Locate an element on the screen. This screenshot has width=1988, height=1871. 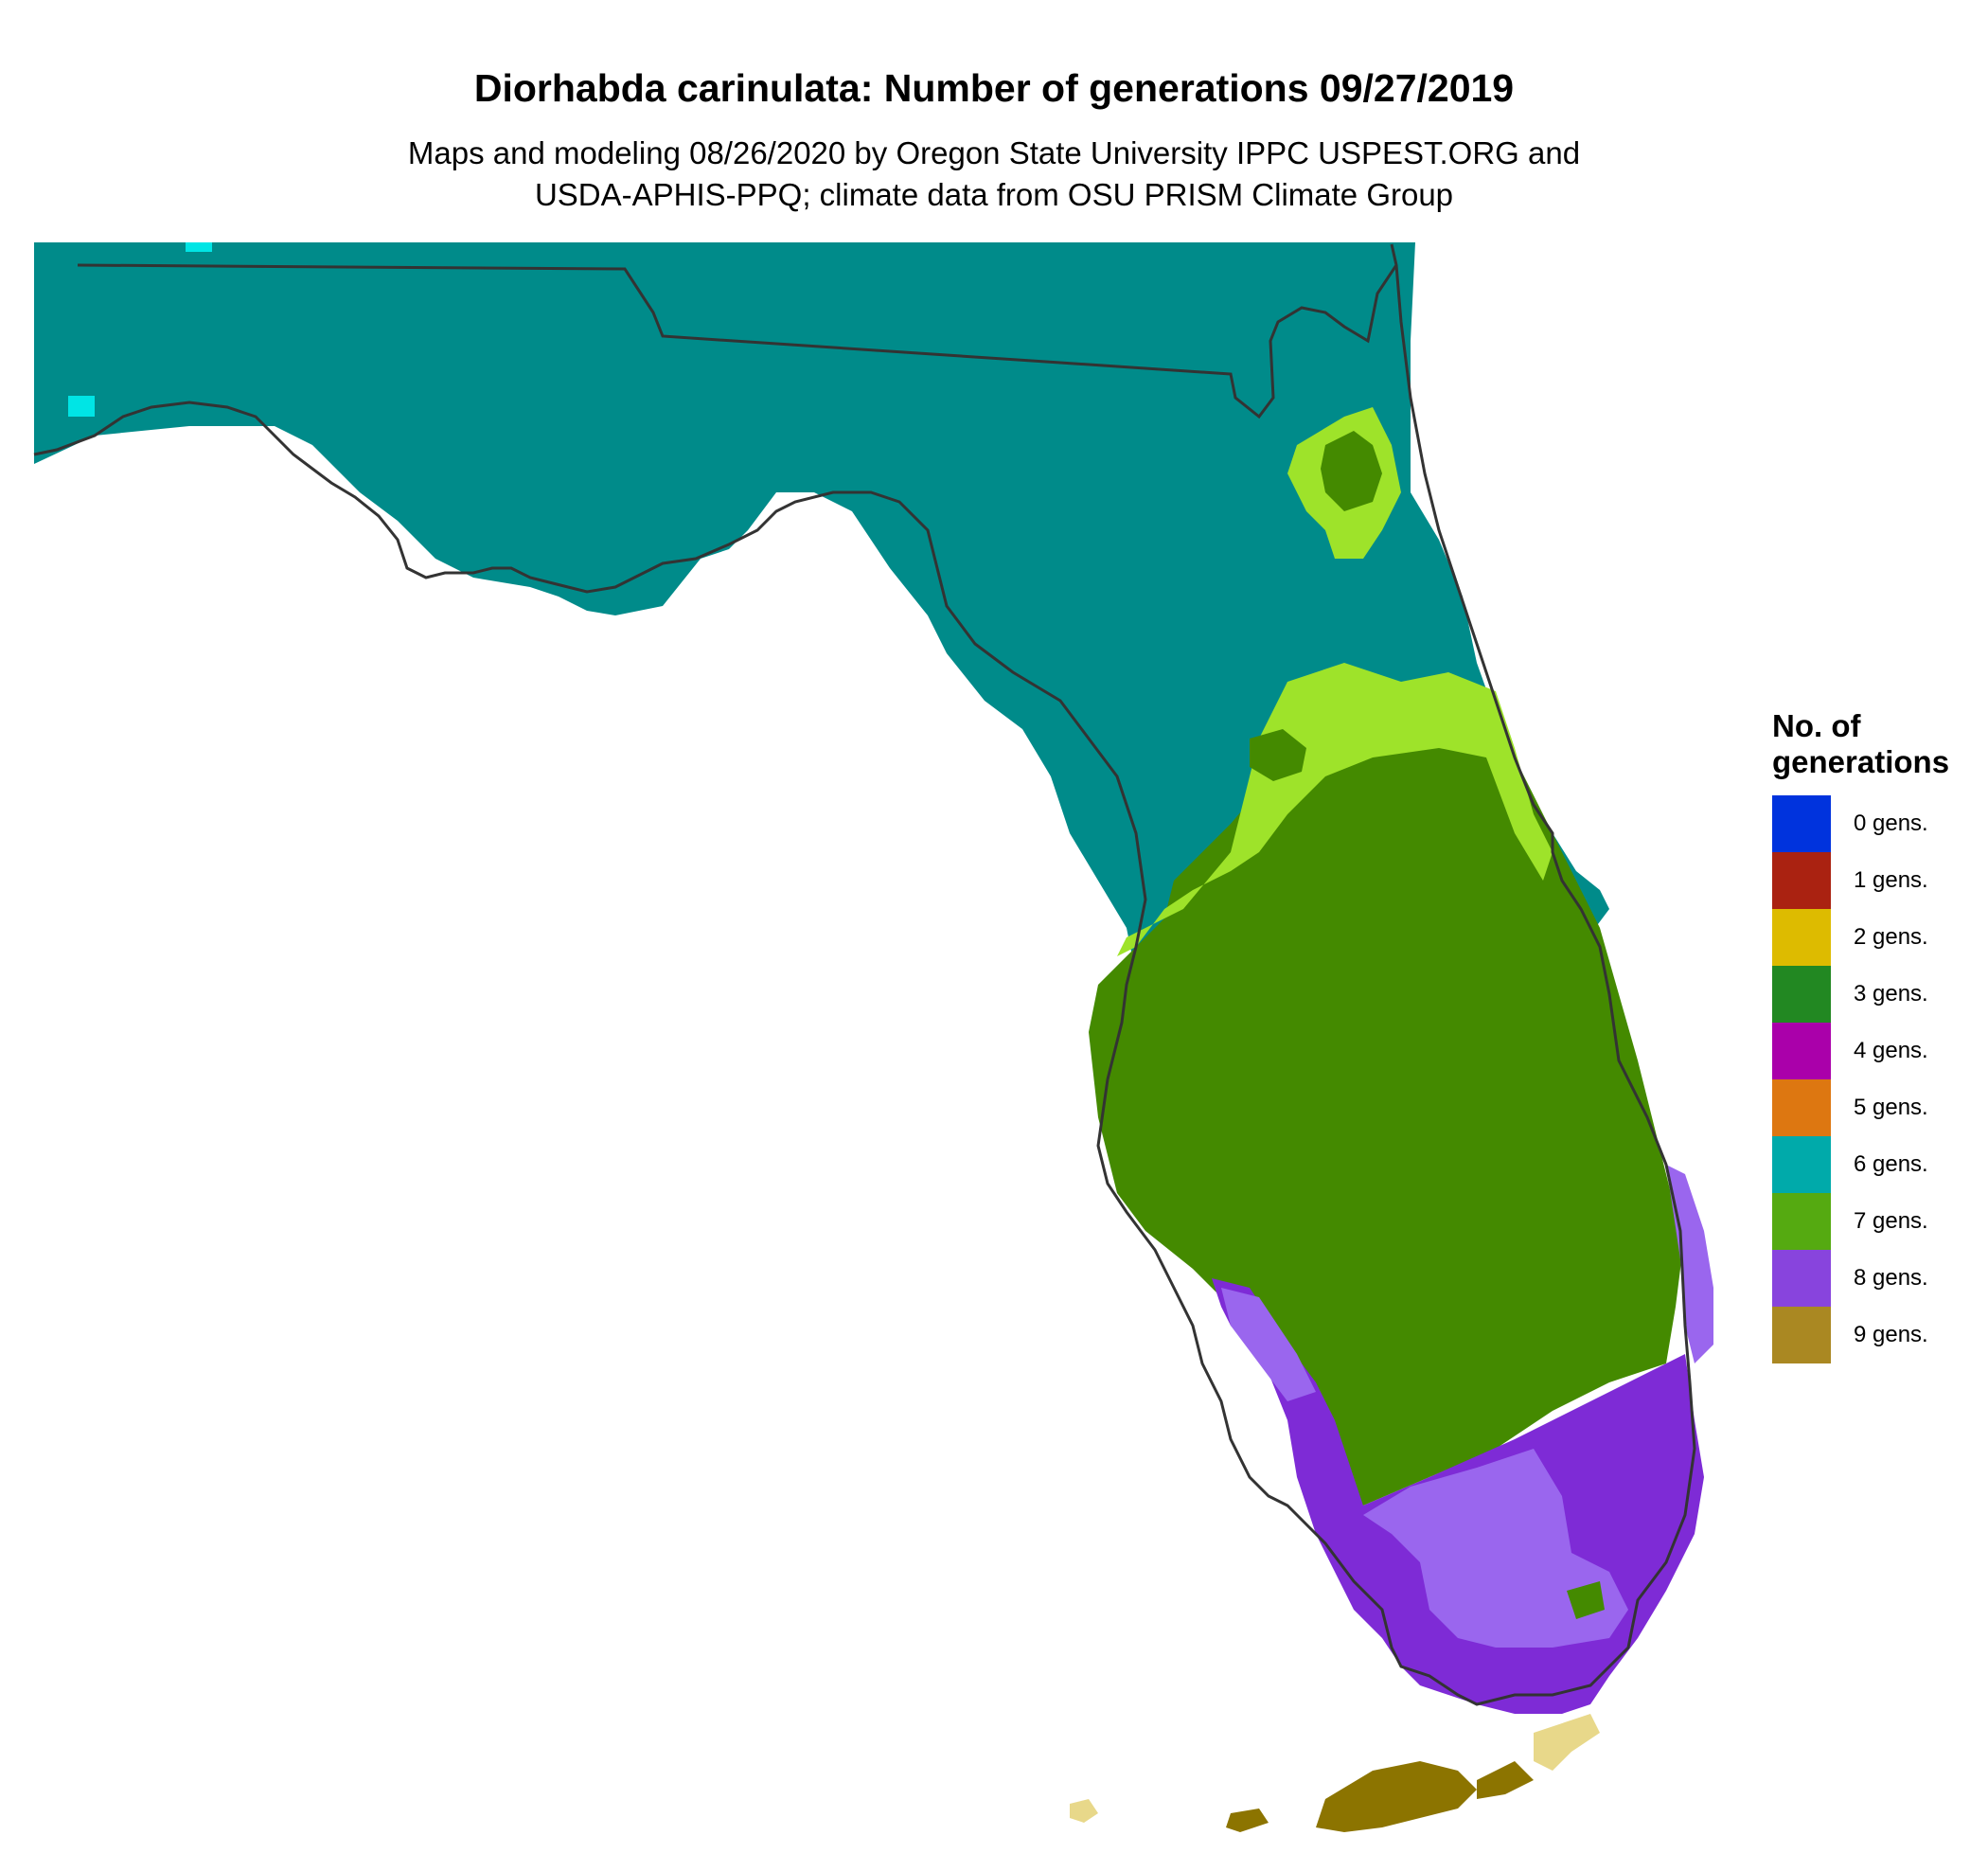
legend-row-2: 2 gens. is located at coordinates (1860, 937).